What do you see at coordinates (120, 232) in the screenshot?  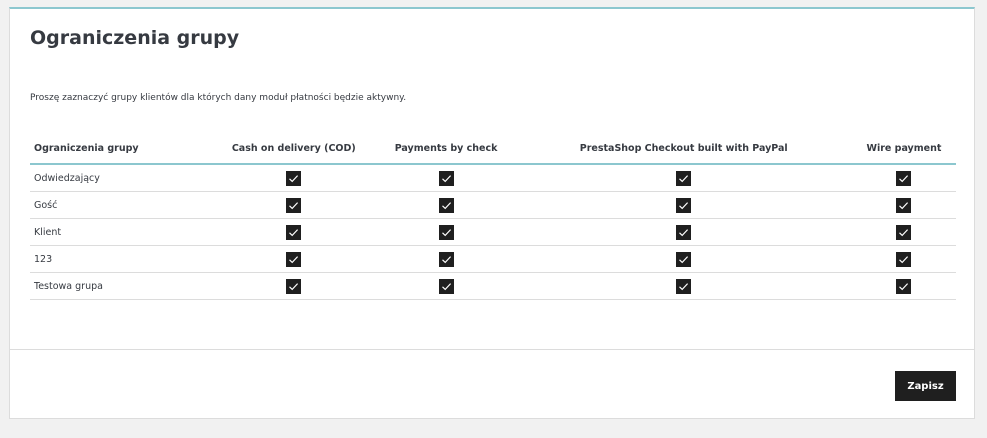 I see `group-name: Klient` at bounding box center [120, 232].